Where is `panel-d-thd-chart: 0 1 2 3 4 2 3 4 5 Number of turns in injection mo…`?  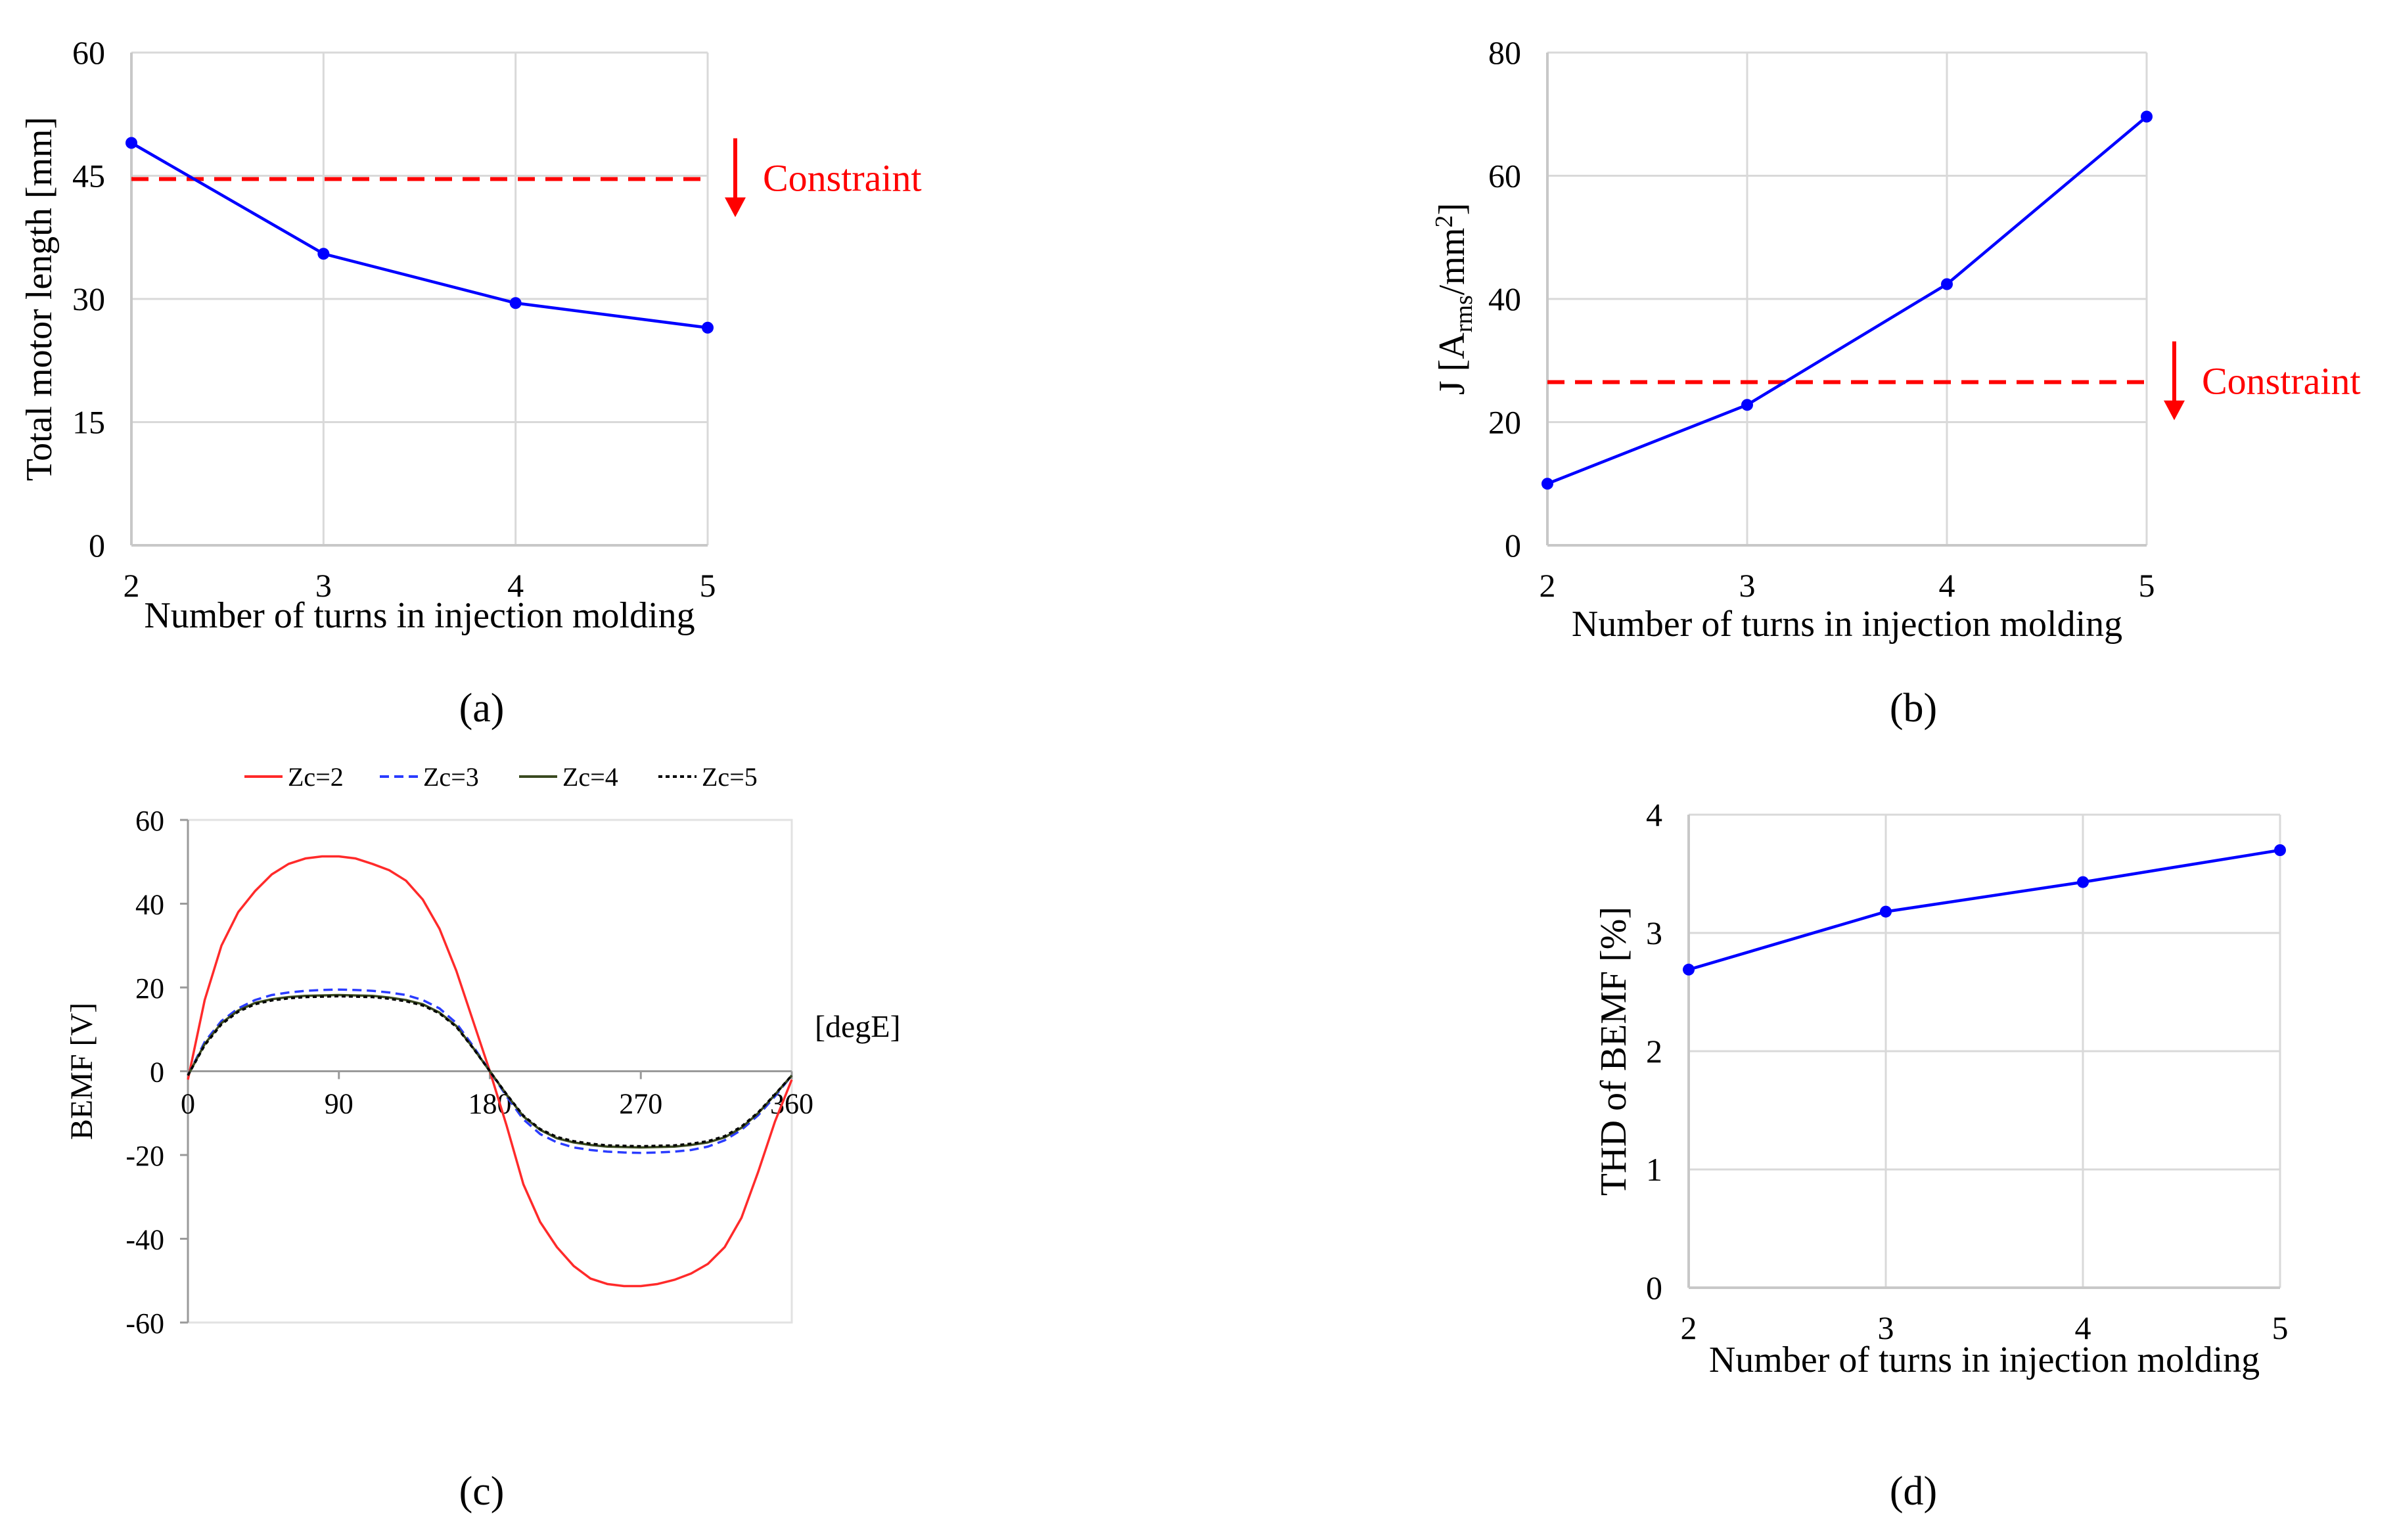 panel-d-thd-chart: 0 1 2 3 4 2 3 4 5 Number of turns in injection mo… is located at coordinates (1941, 1155).